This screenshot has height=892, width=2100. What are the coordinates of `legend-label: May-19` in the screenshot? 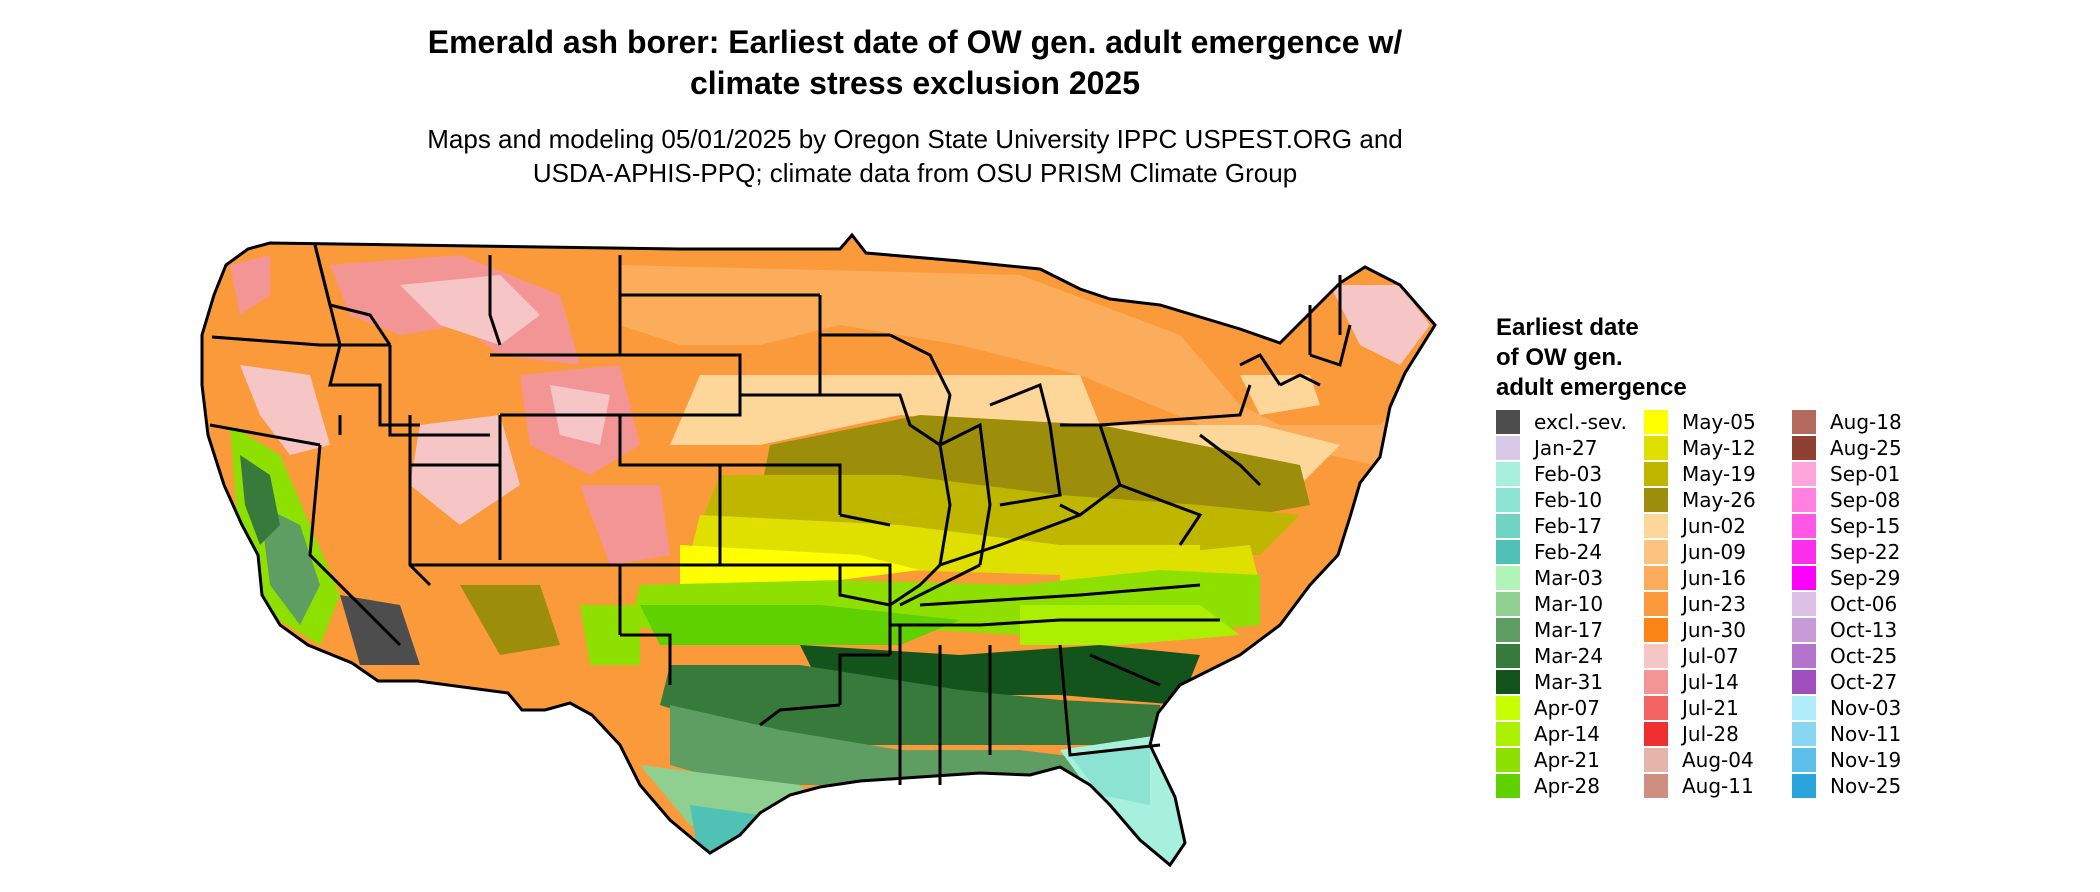 It's located at (1719, 474).